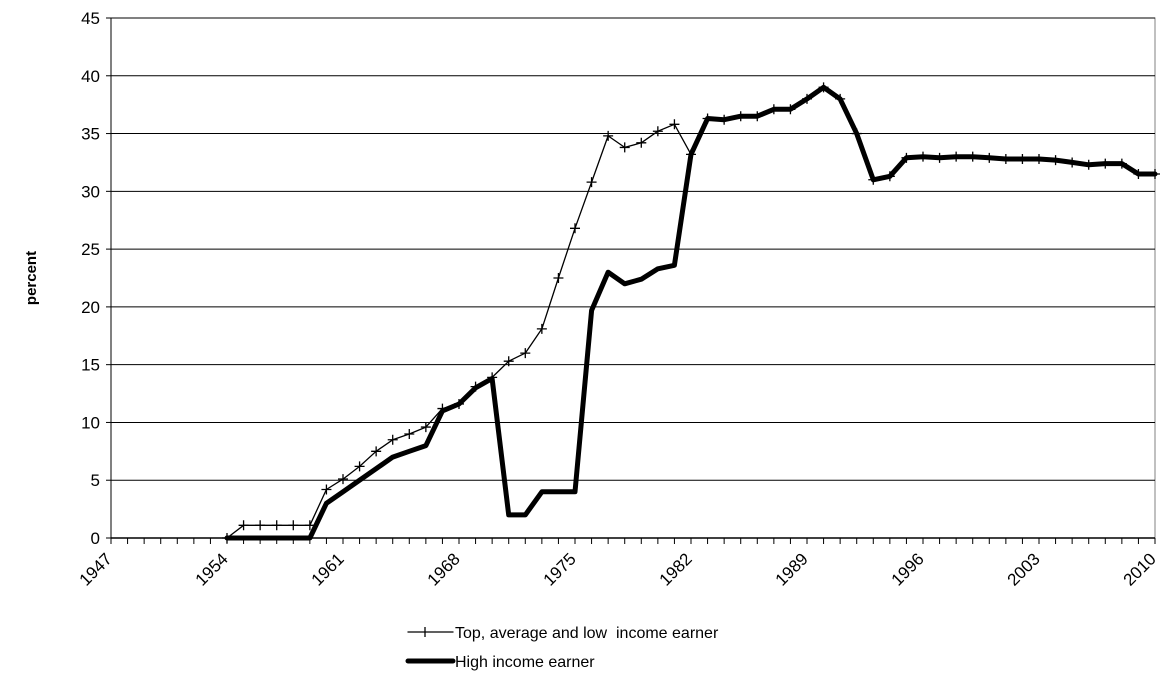  I want to click on y-tick-label: 45, so click(90, 18).